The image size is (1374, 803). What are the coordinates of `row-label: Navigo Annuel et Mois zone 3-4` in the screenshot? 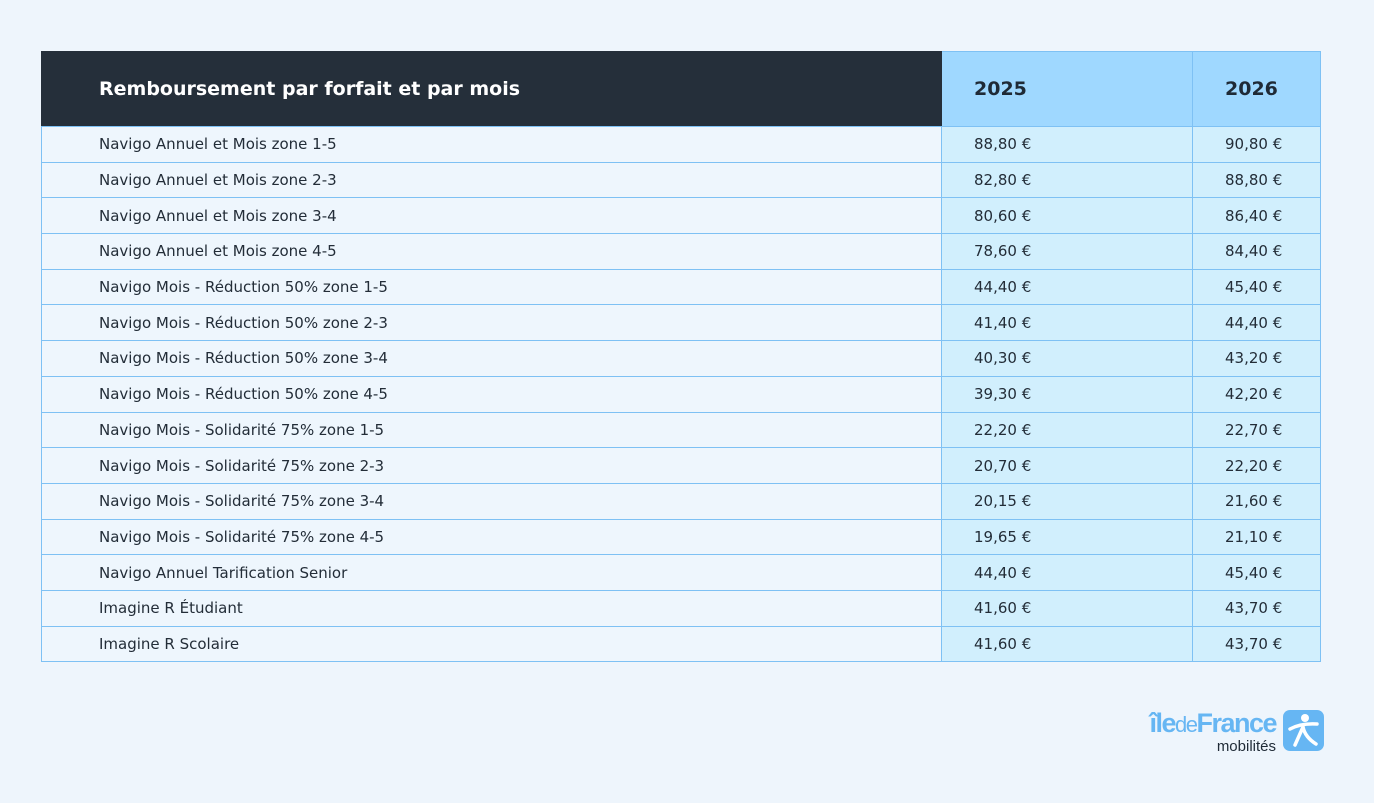 It's located at (491, 216).